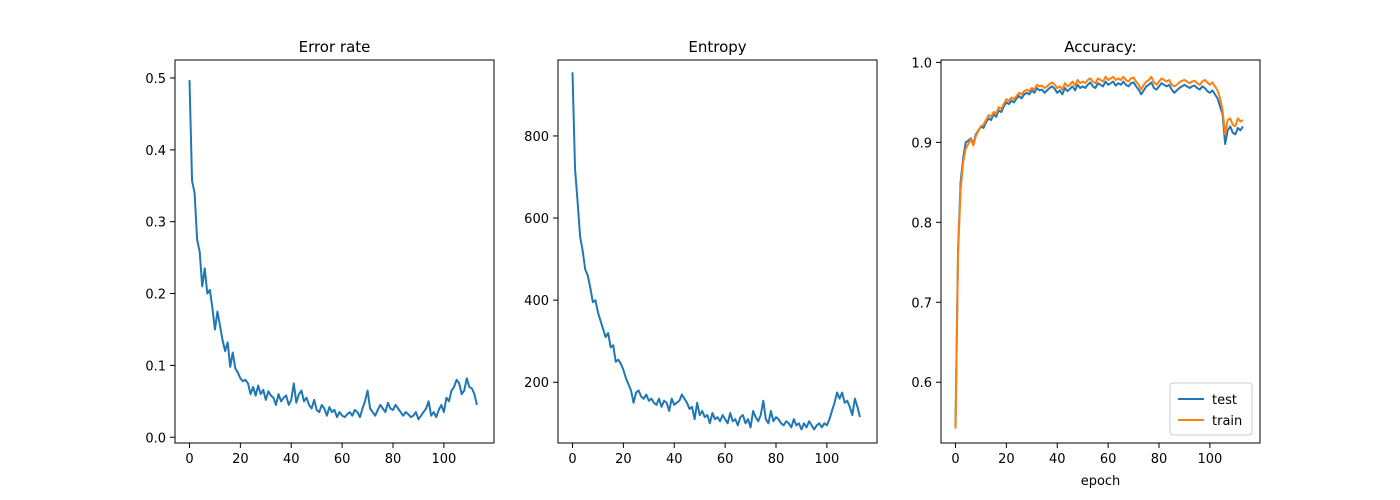 This screenshot has width=1400, height=500. I want to click on legend: test train, so click(1211, 409).